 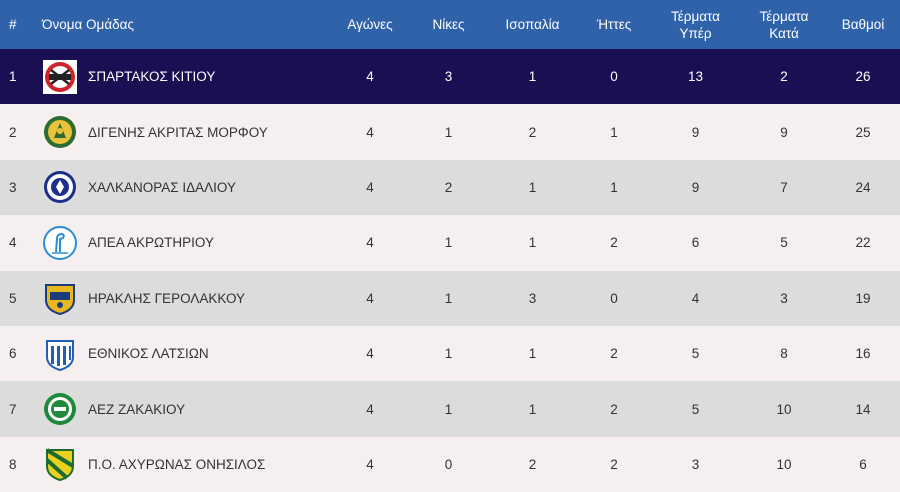 I want to click on goals-for-cell: 6, so click(x=695, y=243).